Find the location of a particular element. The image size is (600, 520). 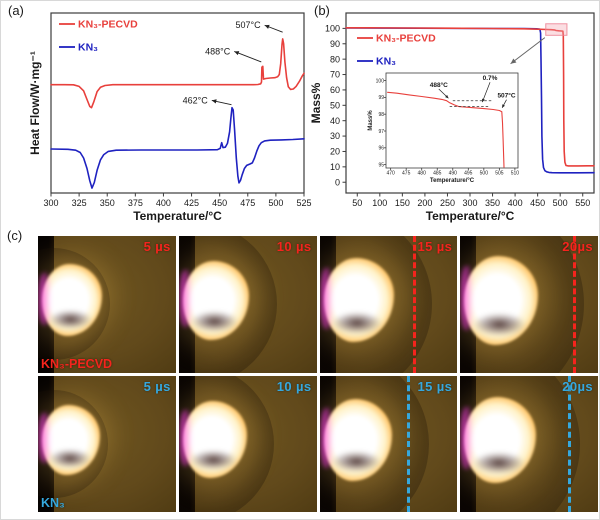

sample-label: KN₃-PECVD is located at coordinates (77, 363).